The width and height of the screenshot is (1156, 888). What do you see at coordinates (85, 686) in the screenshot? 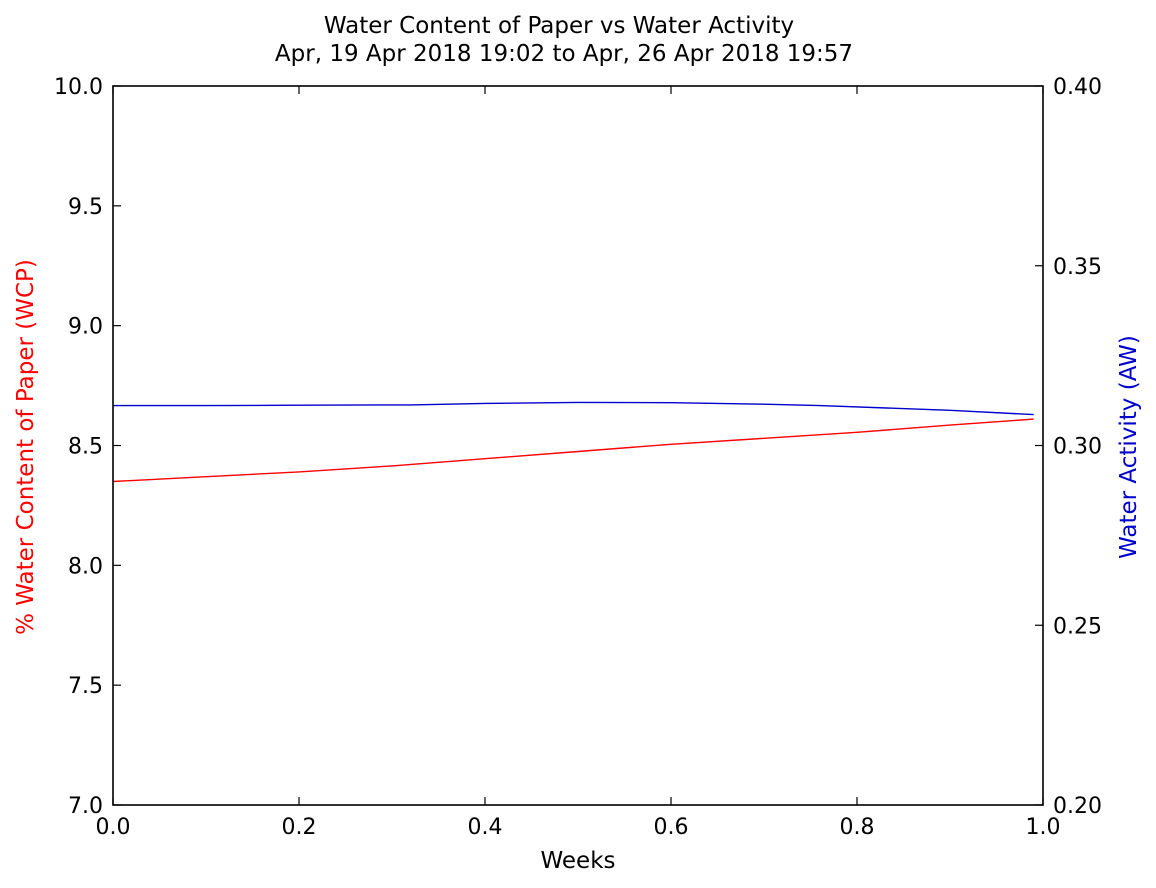
I see `y-left-tick-label-1: 7.5` at bounding box center [85, 686].